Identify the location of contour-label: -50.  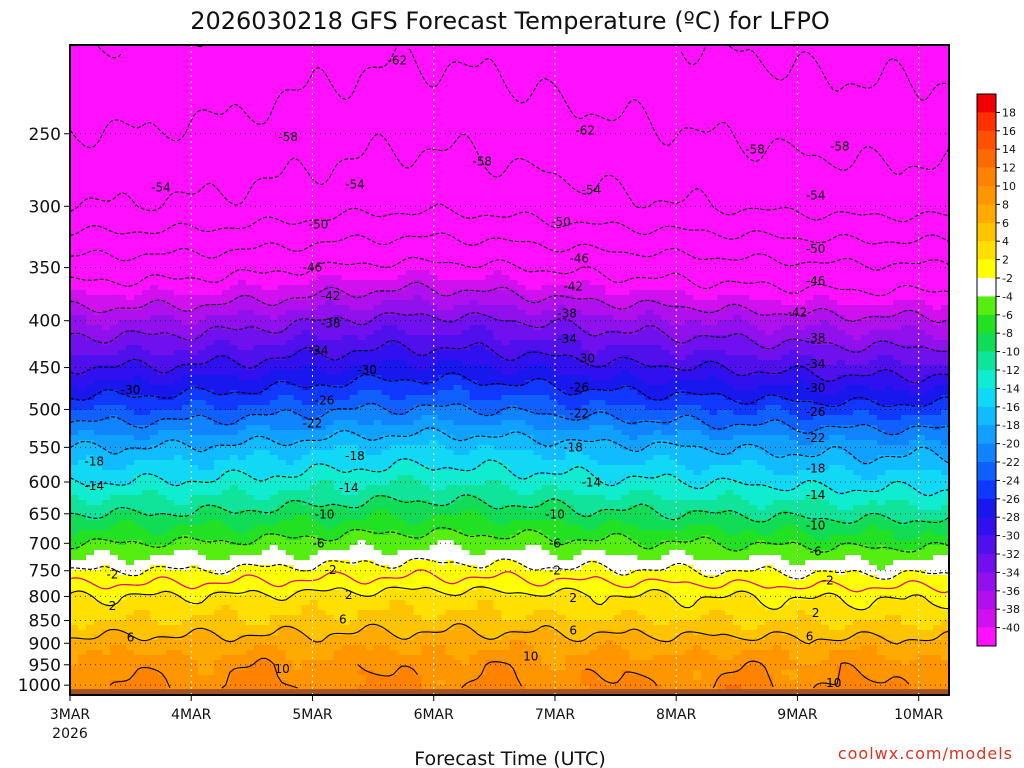
(816, 249).